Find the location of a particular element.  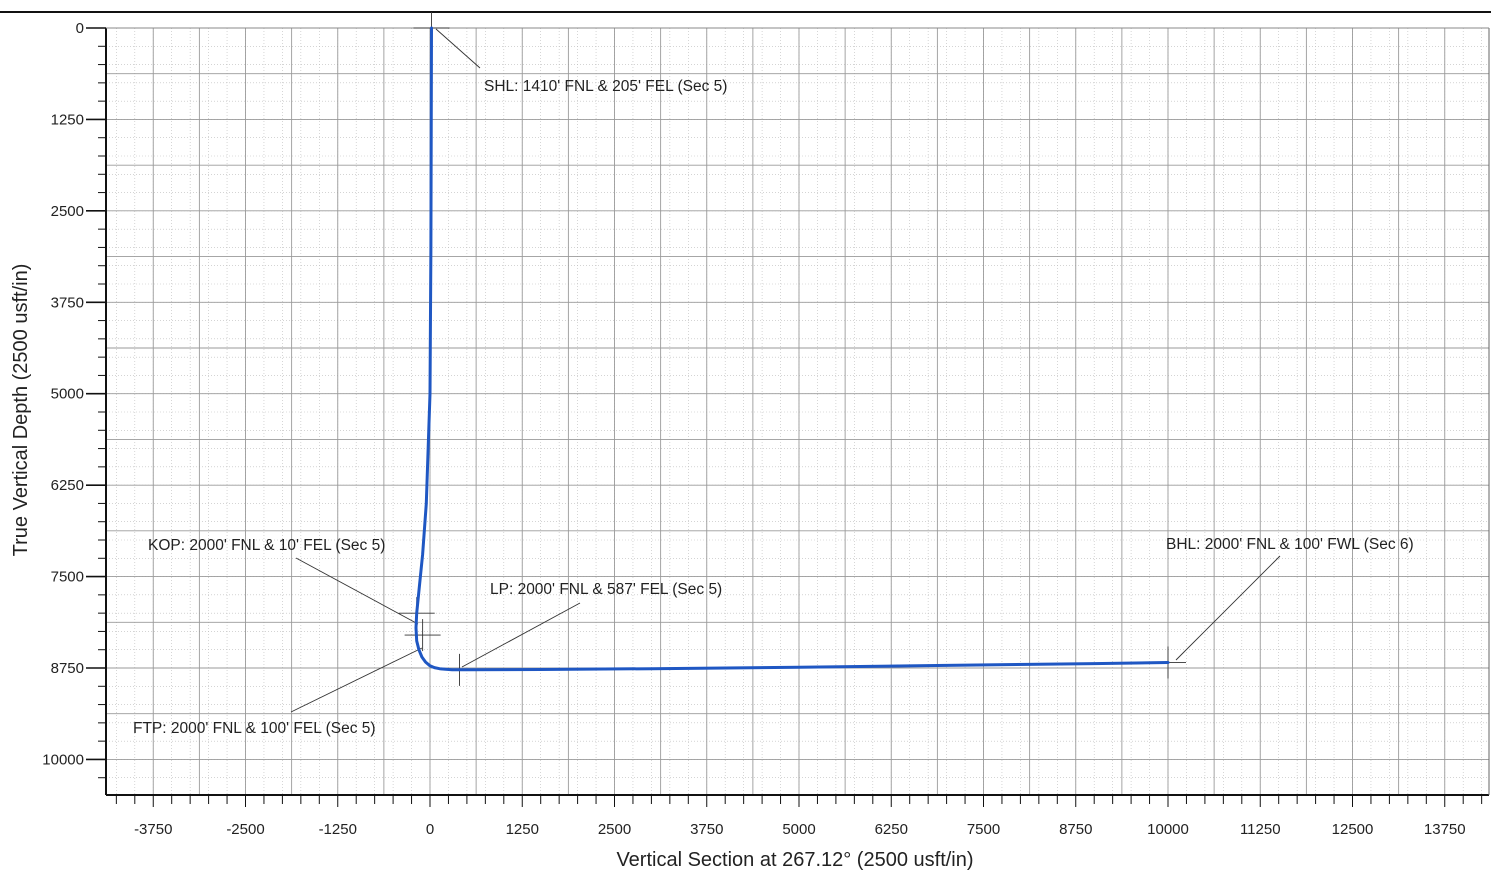

y-tick-label: 7500 is located at coordinates (67, 577).